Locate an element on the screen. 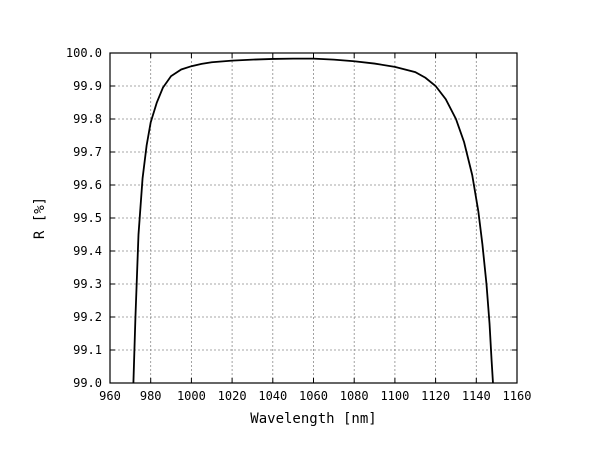 The height and width of the screenshot is (459, 600). y-tick-label: 99.8 is located at coordinates (87, 119).